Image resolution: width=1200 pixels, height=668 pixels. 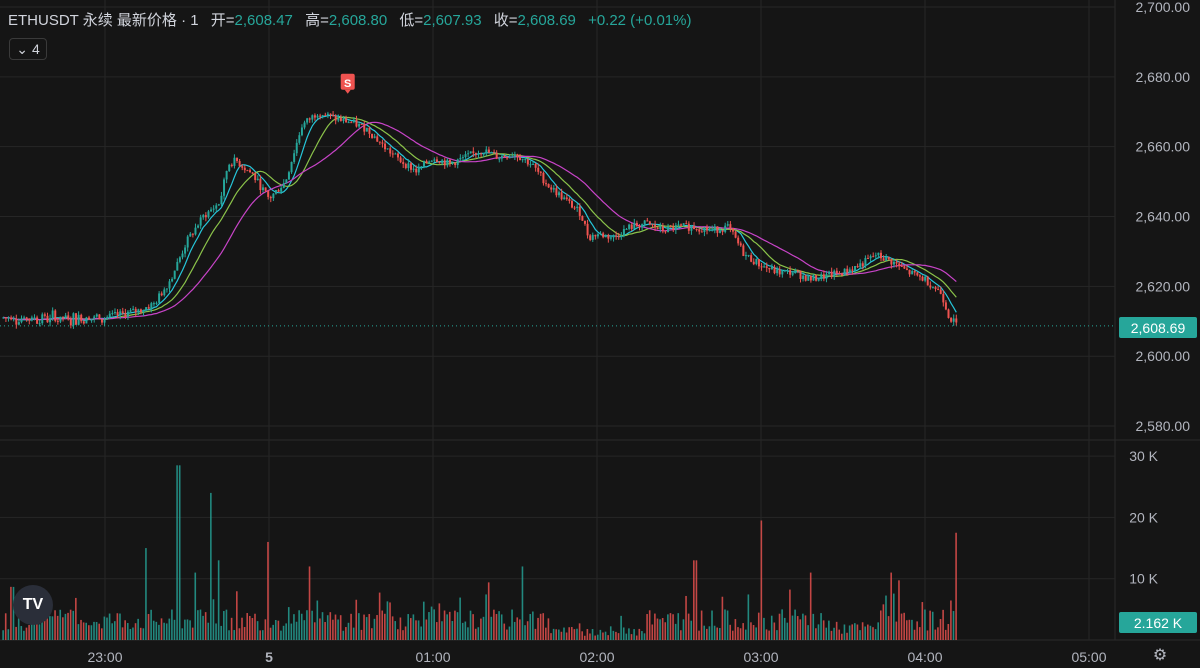 What do you see at coordinates (760, 657) in the screenshot?
I see `time-tick-label: 03:00` at bounding box center [760, 657].